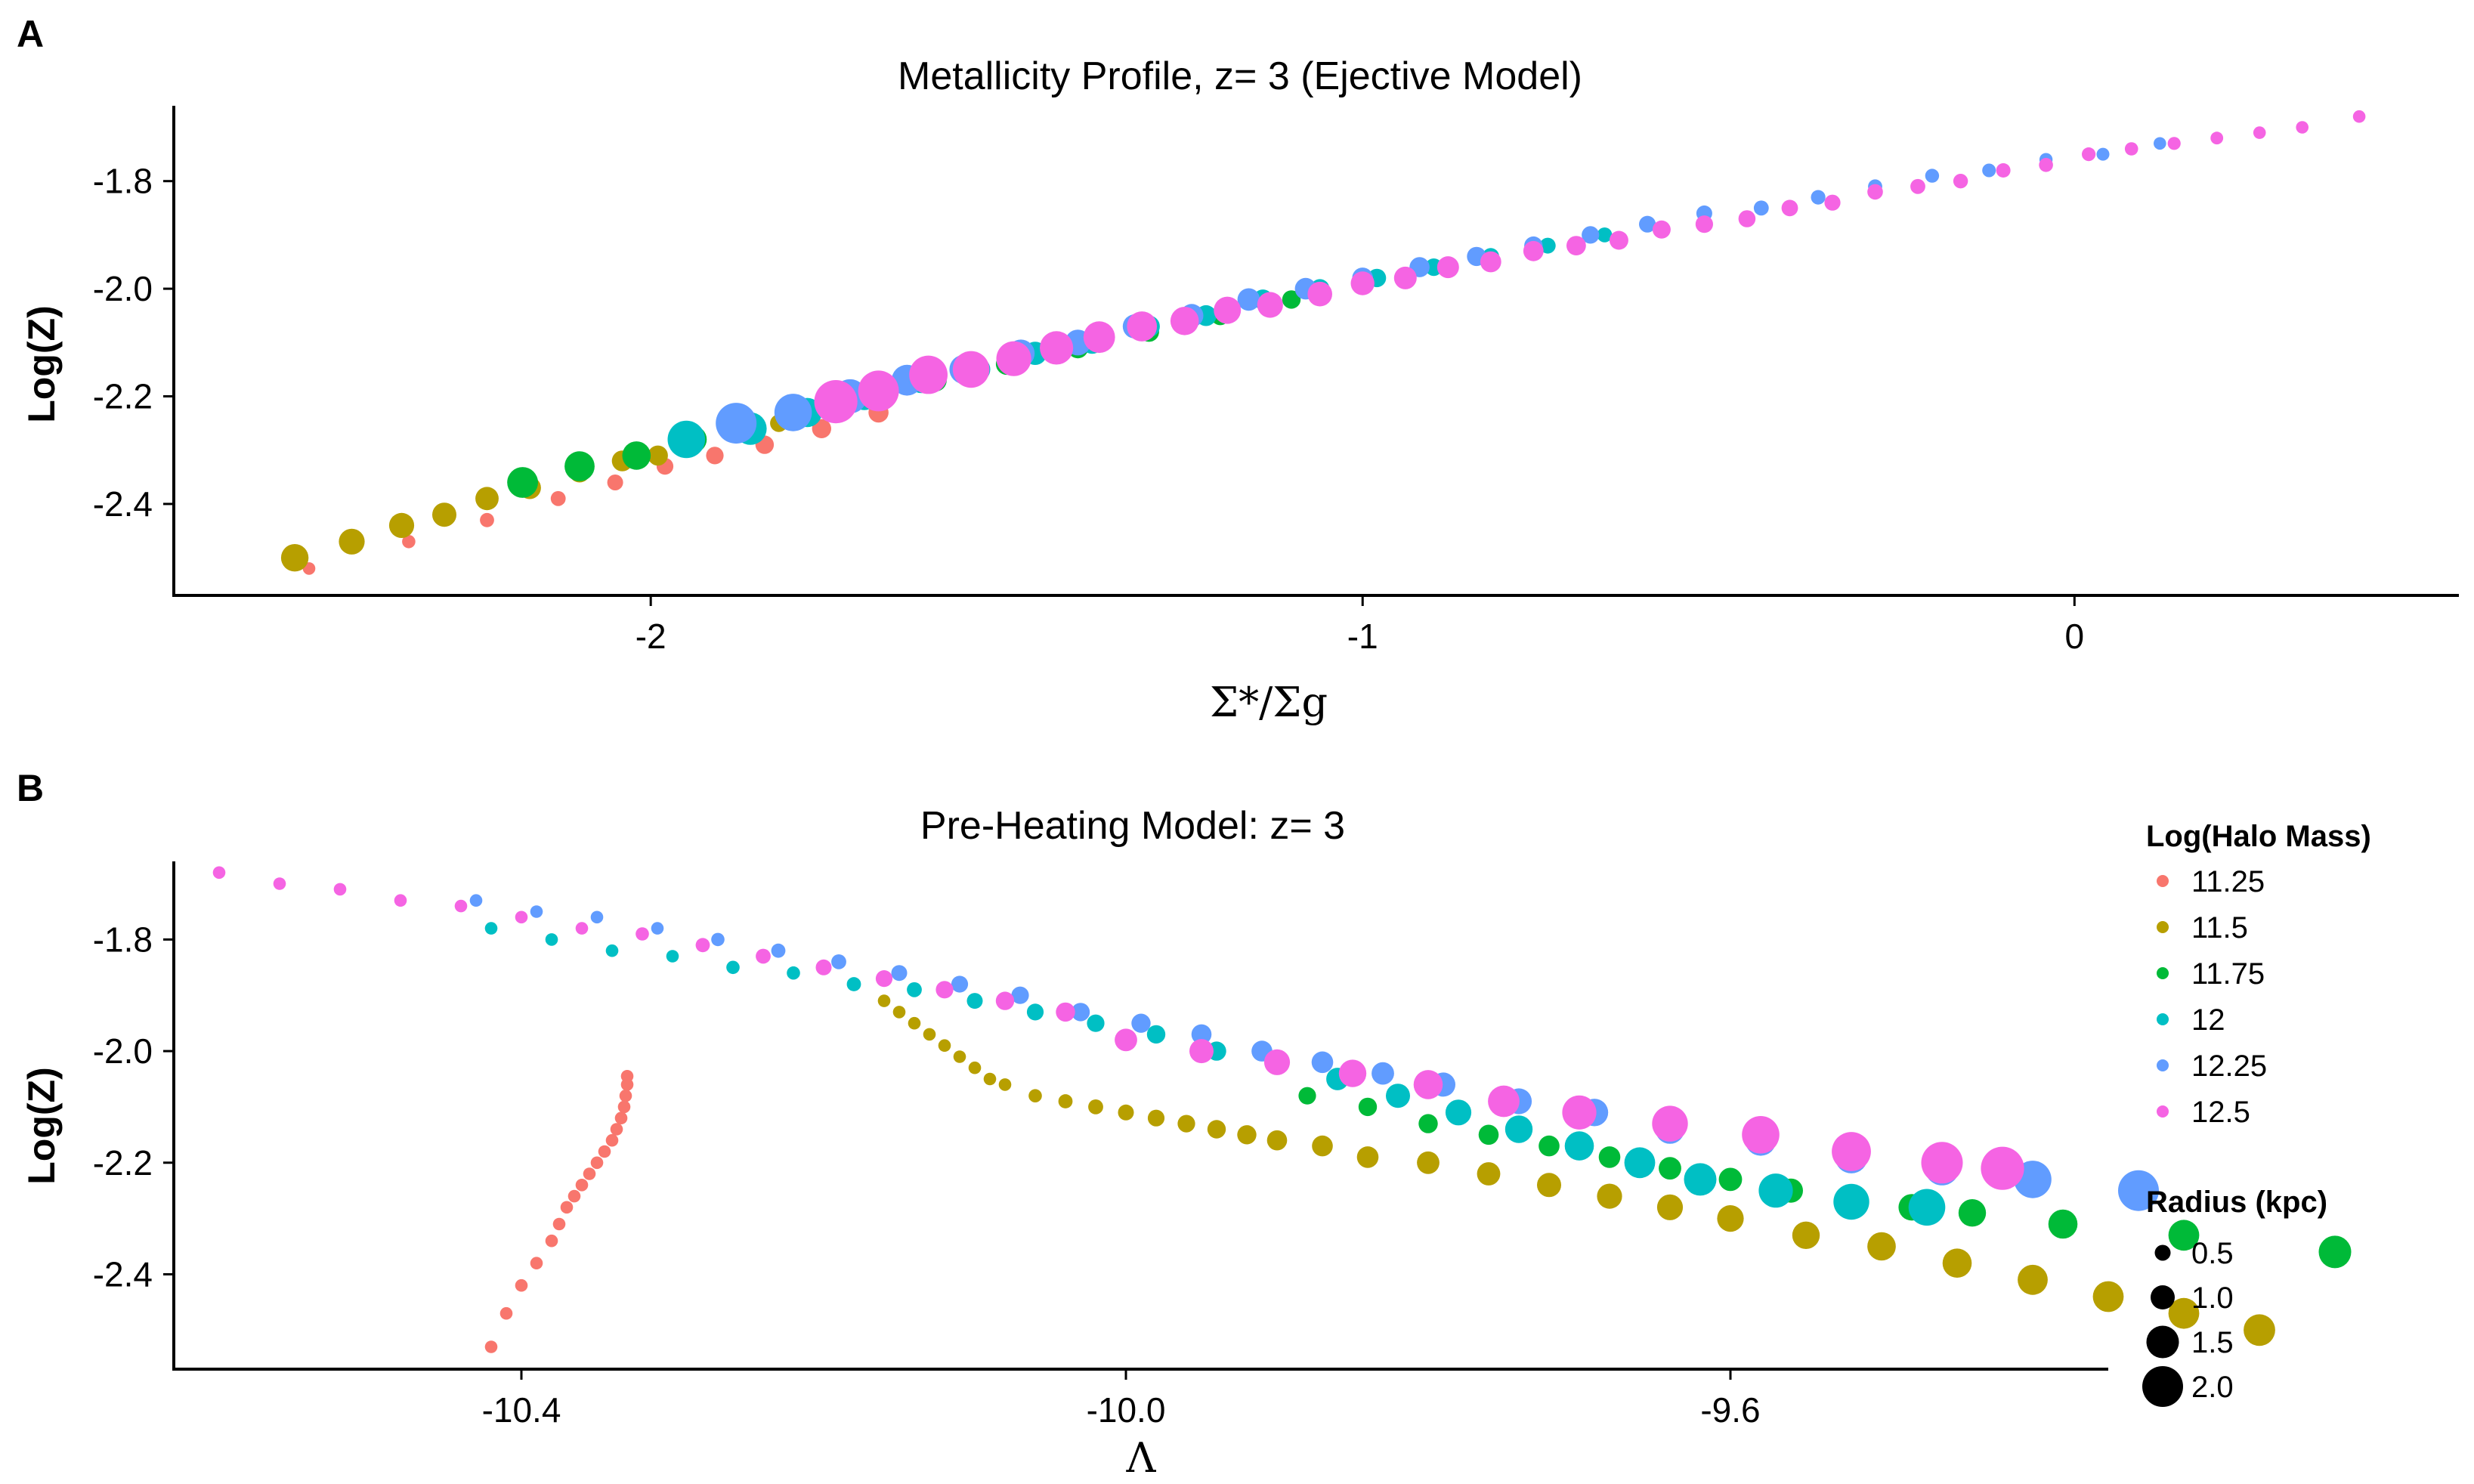 The image size is (2474, 1484). I want to click on legend-size-swatch, so click(2162, 1342).